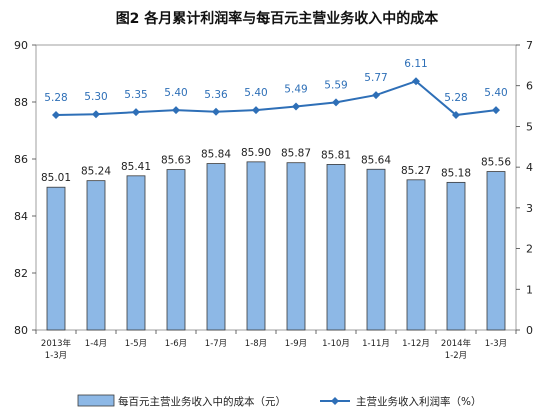 The image size is (554, 419). What do you see at coordinates (21, 330) in the screenshot?
I see `left-axis-tick-label: 80` at bounding box center [21, 330].